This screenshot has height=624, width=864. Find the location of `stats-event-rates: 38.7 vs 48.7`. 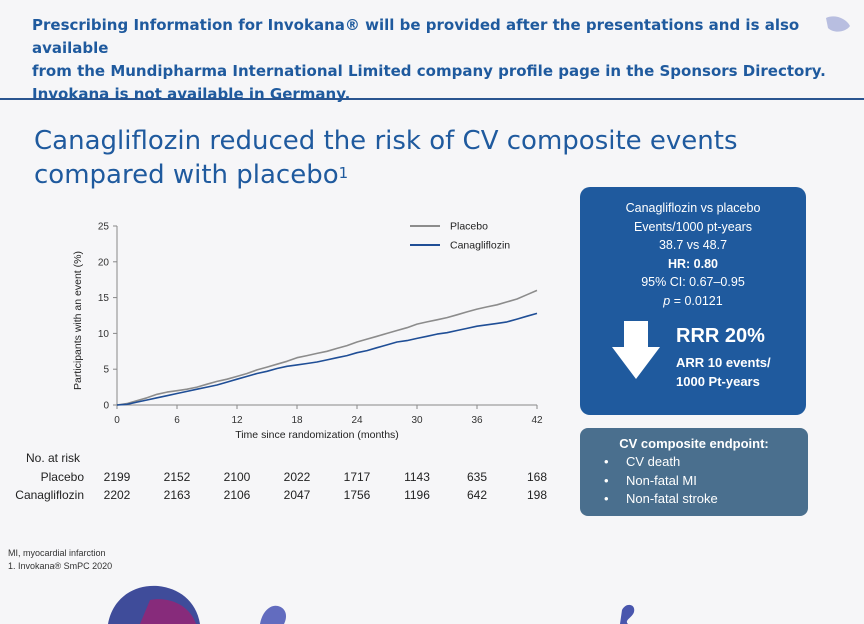

stats-event-rates: 38.7 vs 48.7 is located at coordinates (693, 245).